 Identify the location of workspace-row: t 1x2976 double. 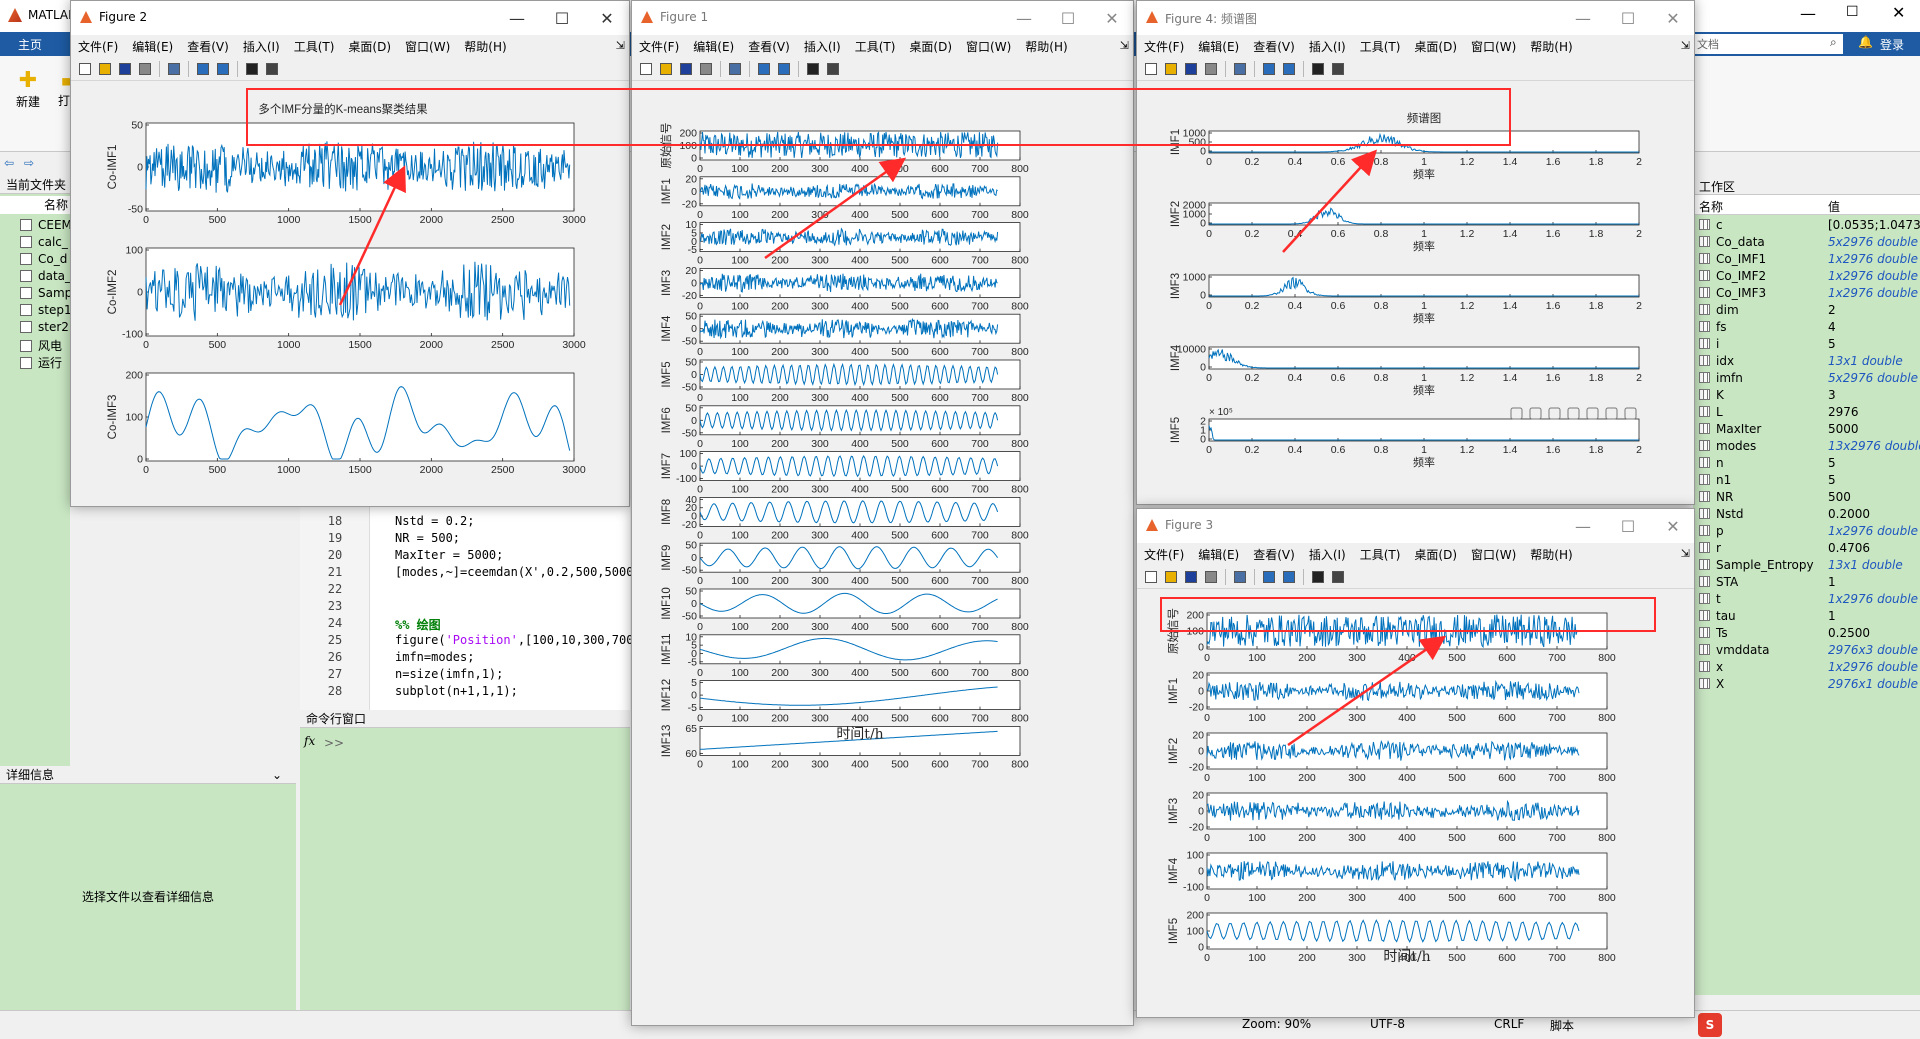
(1806, 599).